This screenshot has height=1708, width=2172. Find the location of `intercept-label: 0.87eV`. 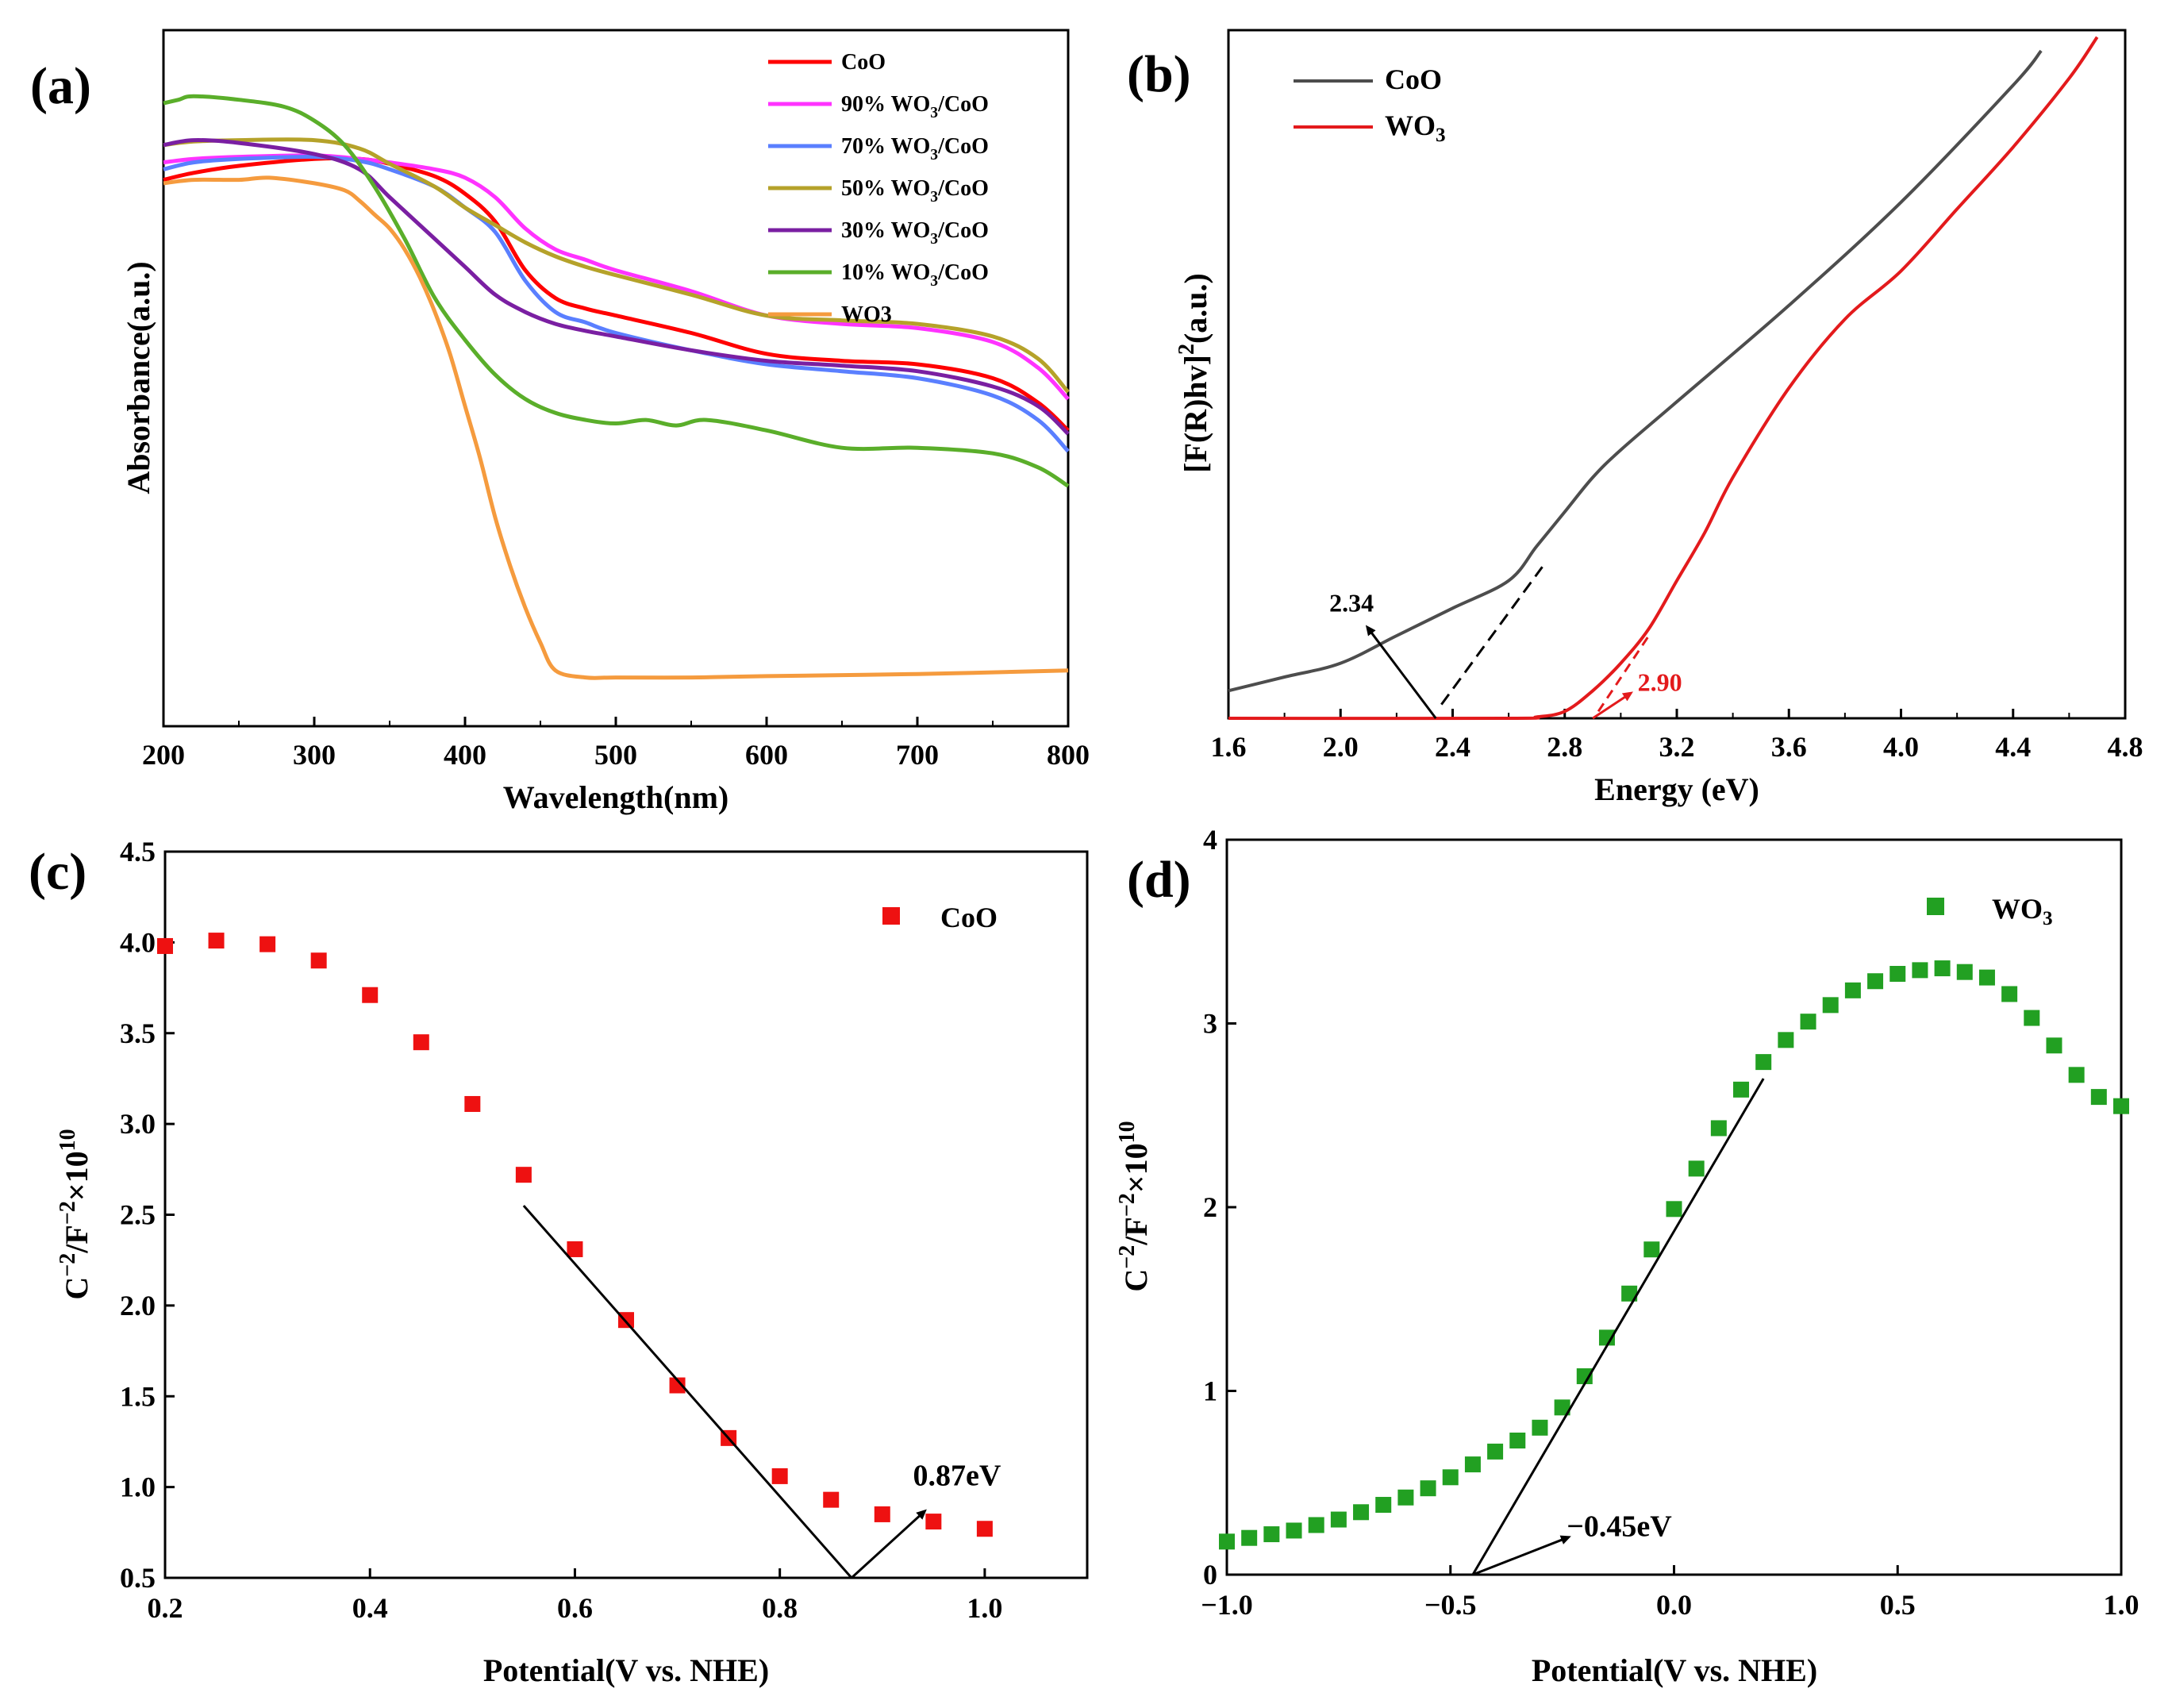

intercept-label: 0.87eV is located at coordinates (957, 1475).